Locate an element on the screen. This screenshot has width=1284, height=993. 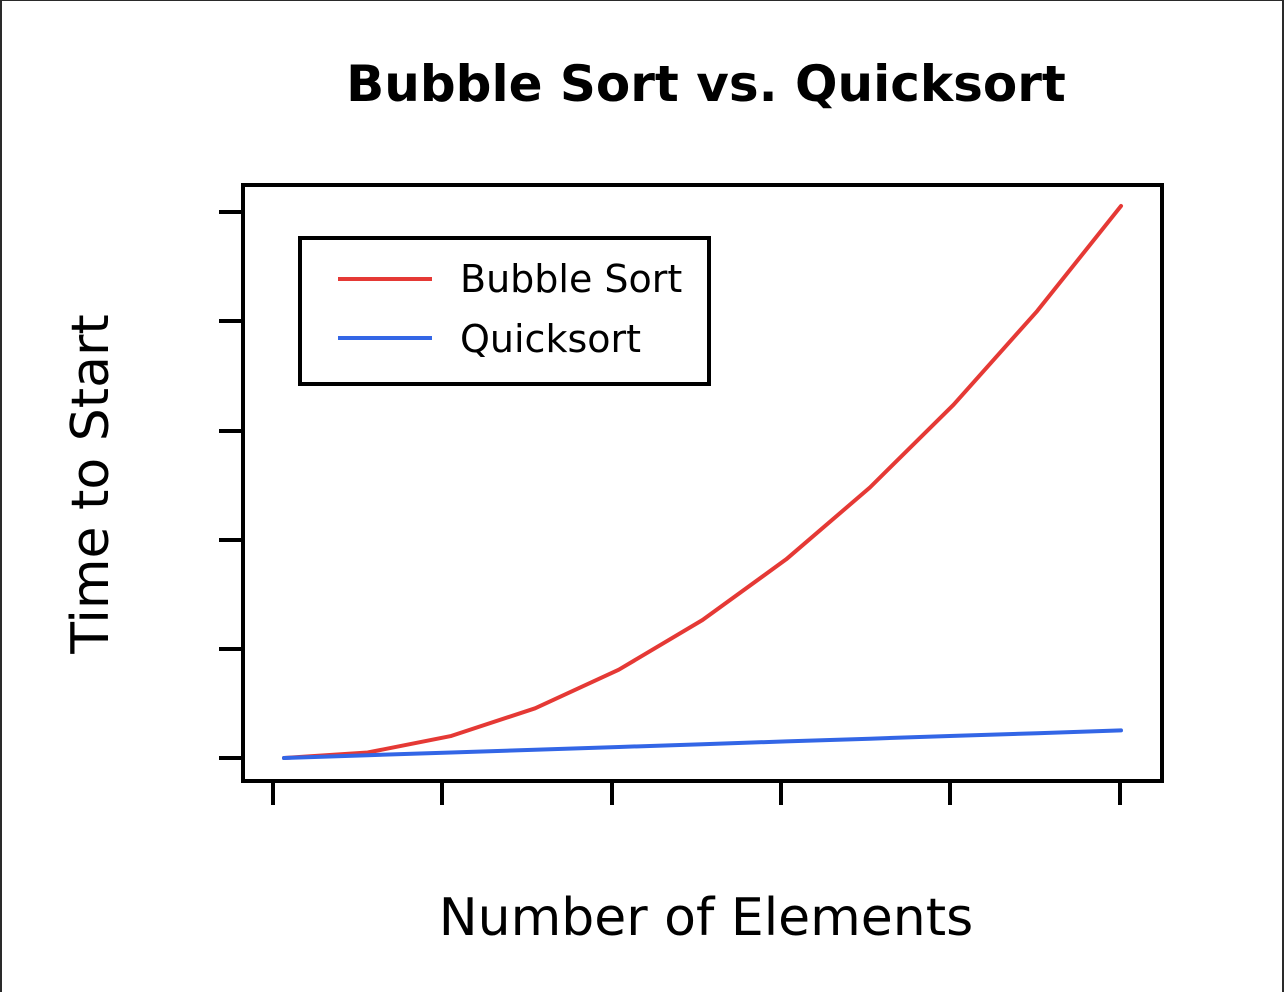
y-axis-label: Time to Start is located at coordinates (91, 484).